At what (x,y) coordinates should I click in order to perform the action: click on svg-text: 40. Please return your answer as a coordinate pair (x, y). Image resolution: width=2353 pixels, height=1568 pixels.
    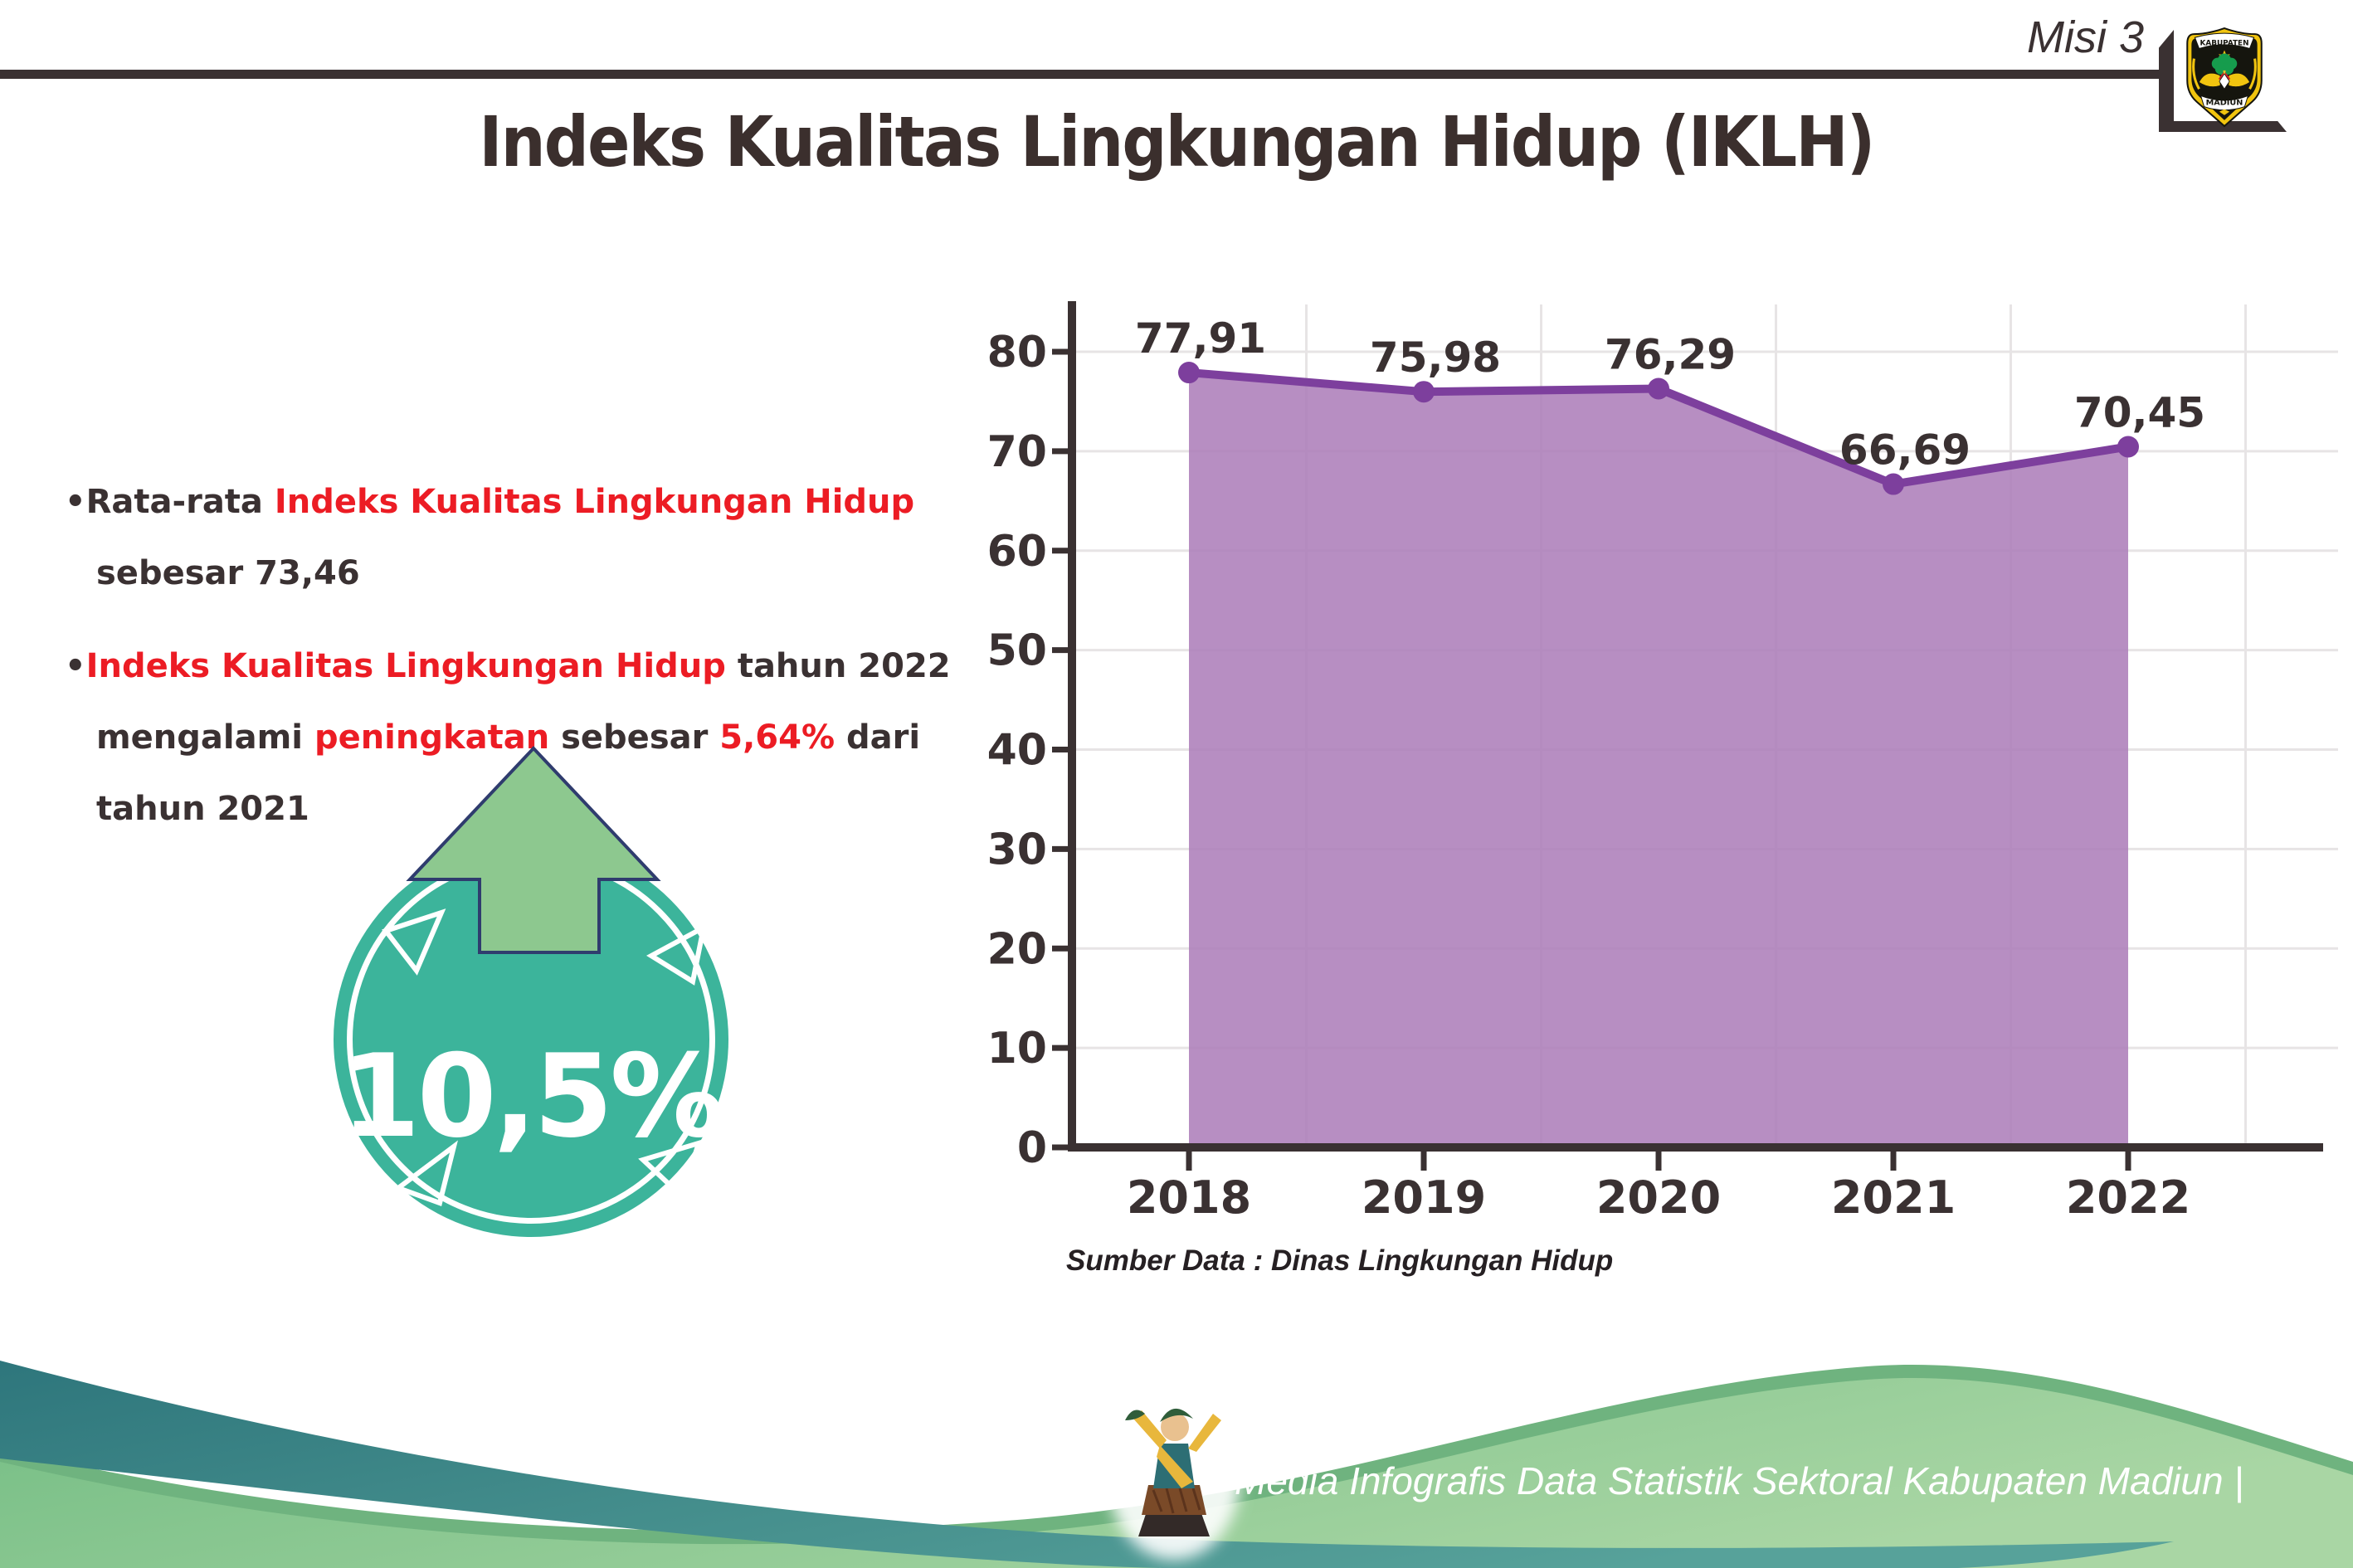
    Looking at the image, I should click on (1017, 751).